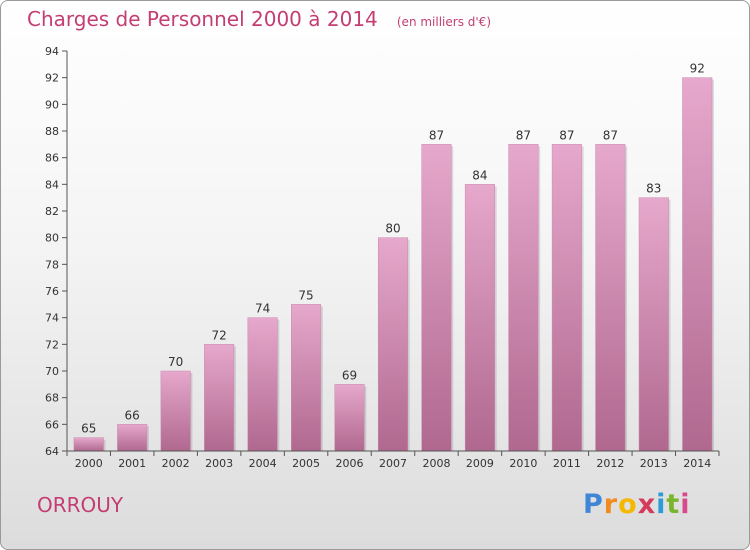  What do you see at coordinates (52, 291) in the screenshot?
I see `y-tick-label: 76` at bounding box center [52, 291].